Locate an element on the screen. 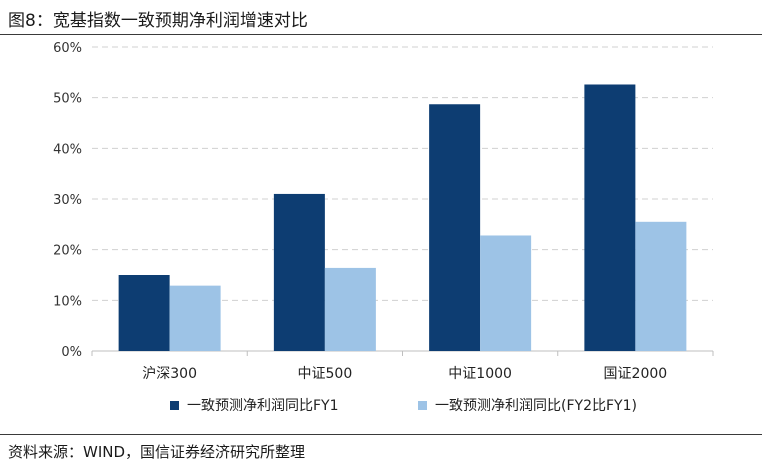 The width and height of the screenshot is (762, 470). source-note: 资料来源：WIND，国信证券经济研究所整理 is located at coordinates (157, 452).